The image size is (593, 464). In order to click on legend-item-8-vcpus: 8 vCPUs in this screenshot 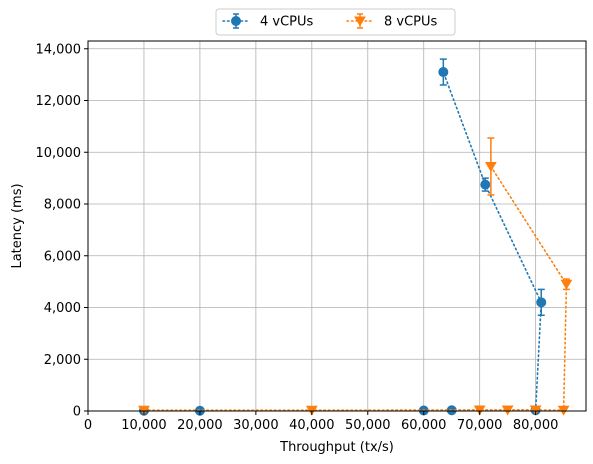, I will do `click(392, 21)`.